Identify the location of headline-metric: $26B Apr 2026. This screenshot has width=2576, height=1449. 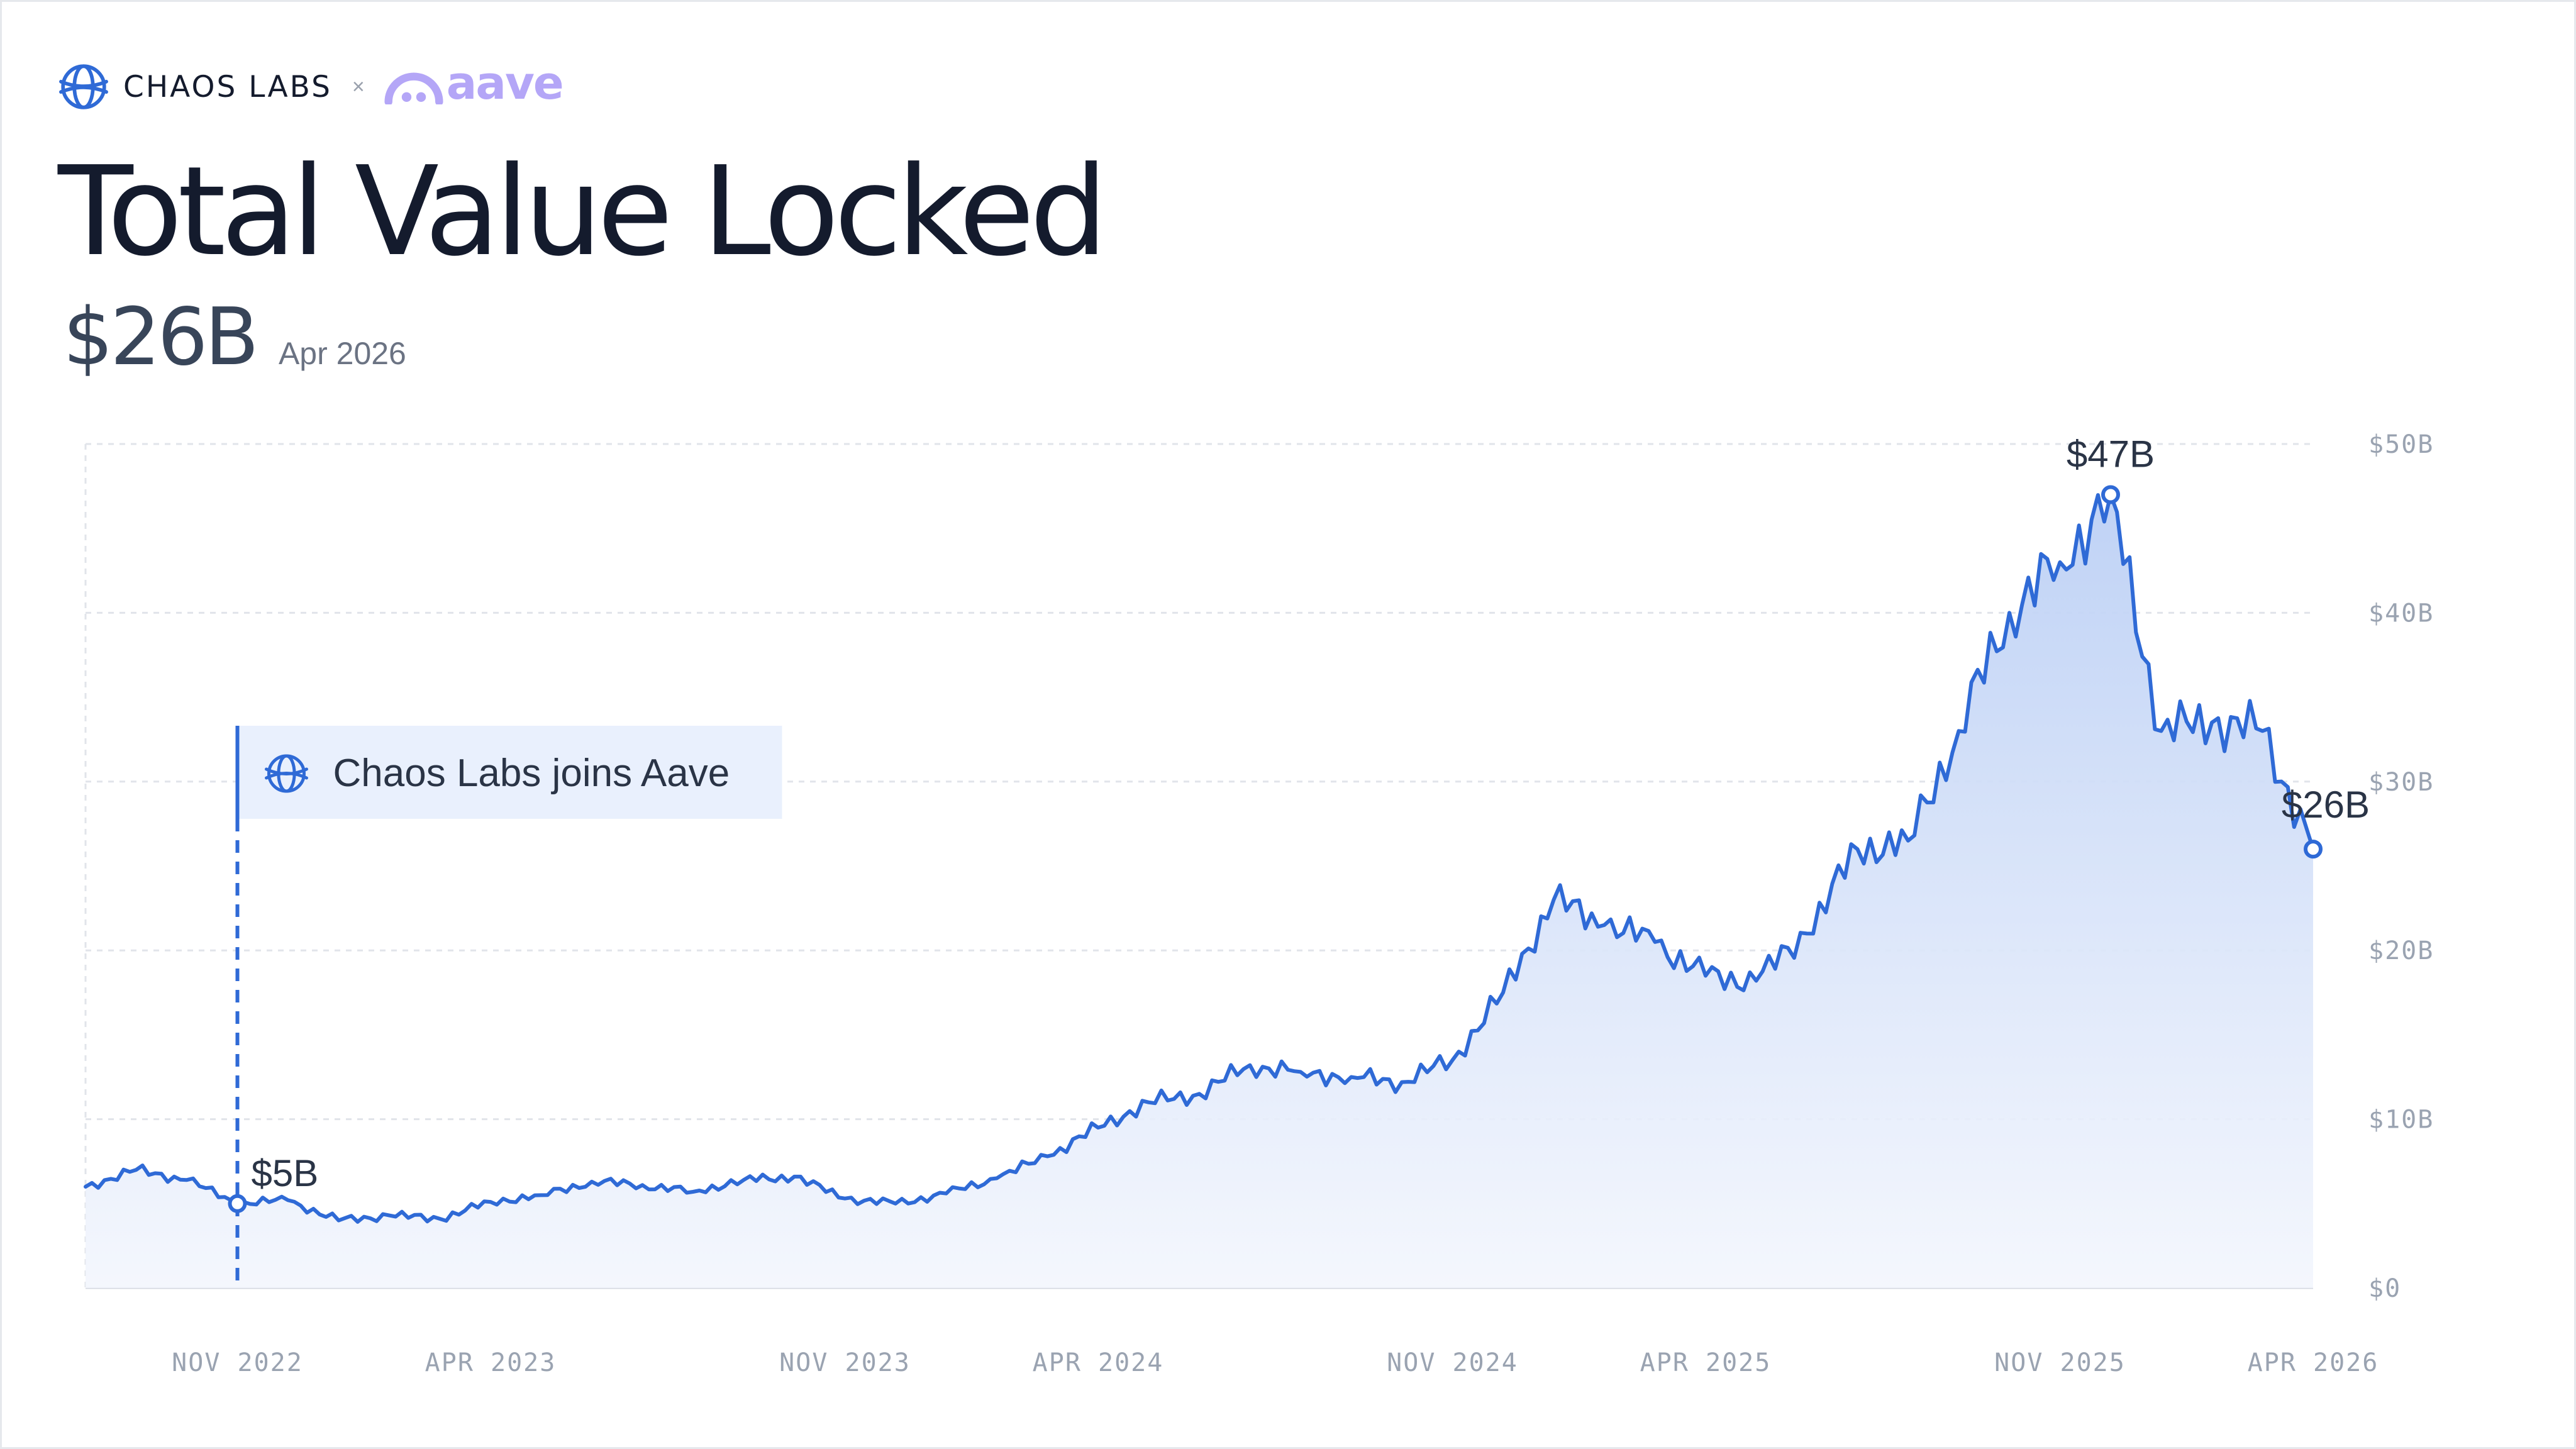
(234, 337).